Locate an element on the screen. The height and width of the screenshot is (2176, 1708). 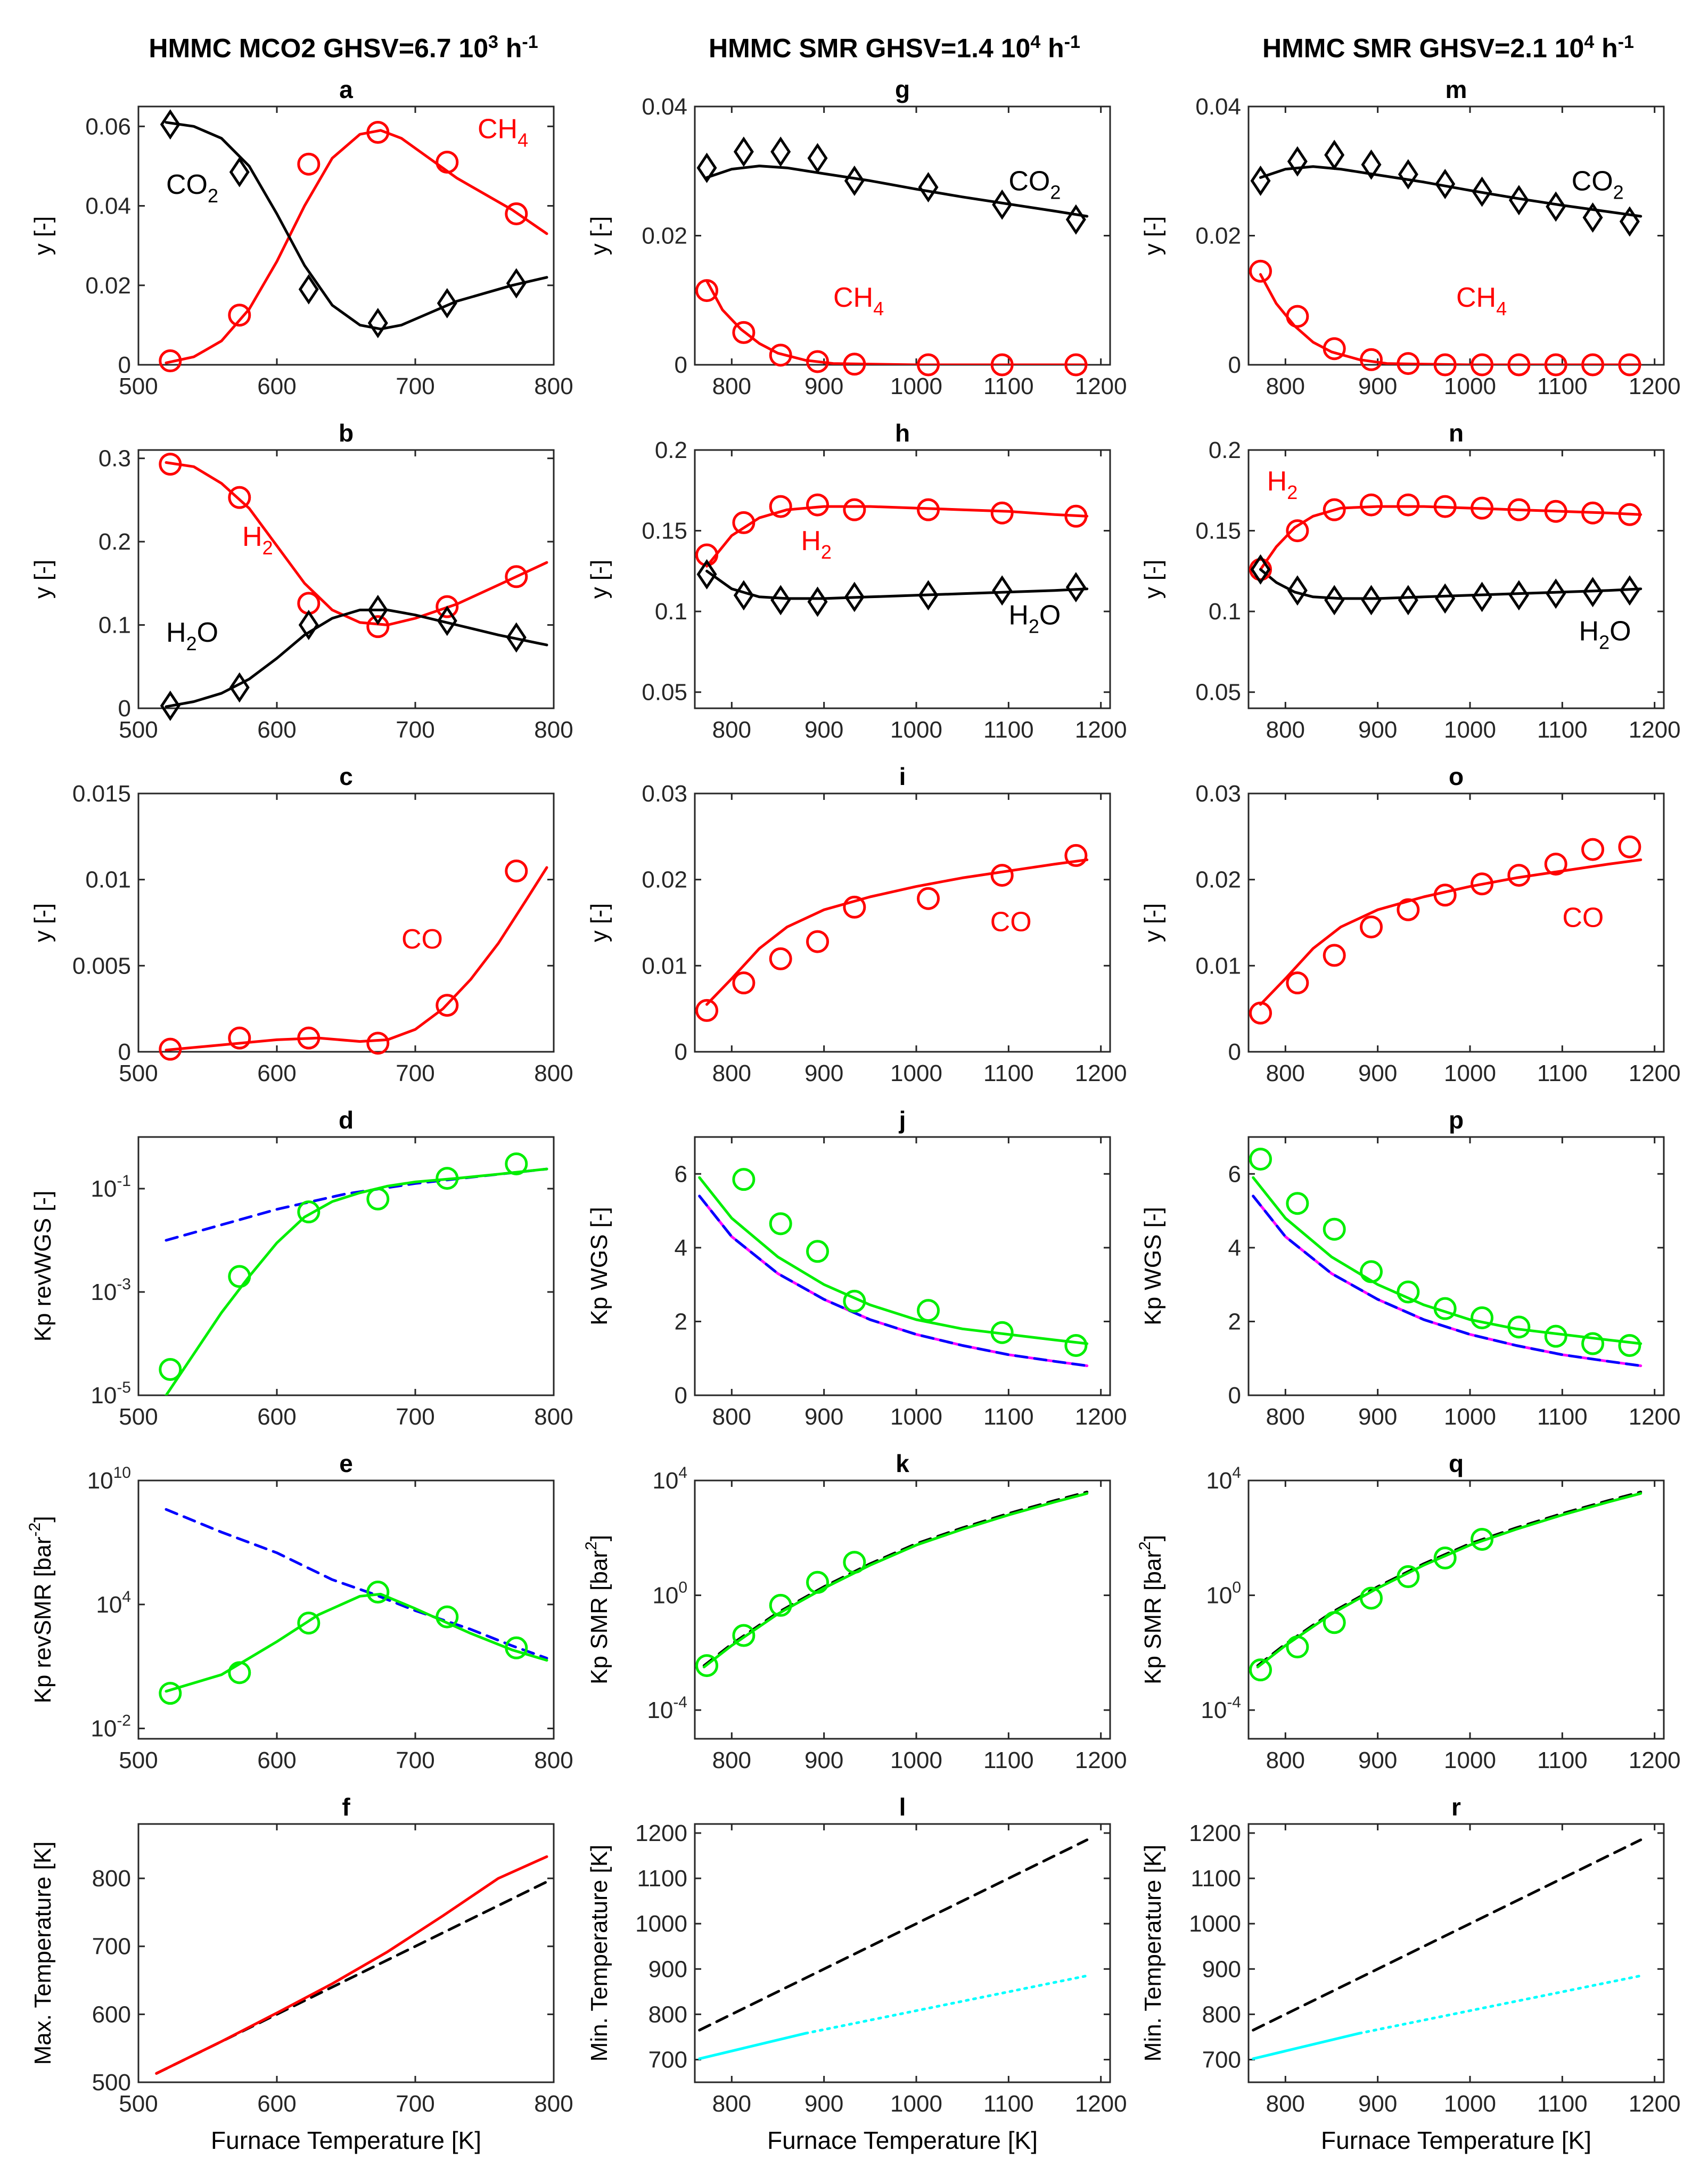
x-tick-label: 700 is located at coordinates (415, 1760).